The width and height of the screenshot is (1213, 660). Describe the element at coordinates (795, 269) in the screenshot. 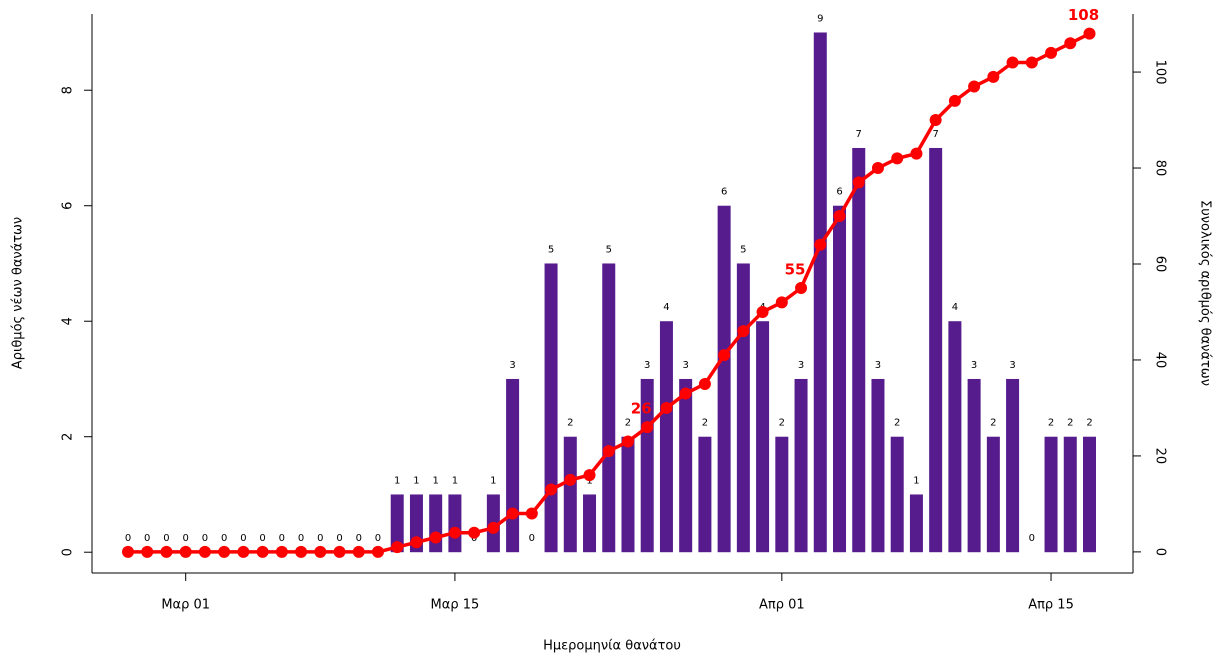

I see `annotation: 55` at that location.